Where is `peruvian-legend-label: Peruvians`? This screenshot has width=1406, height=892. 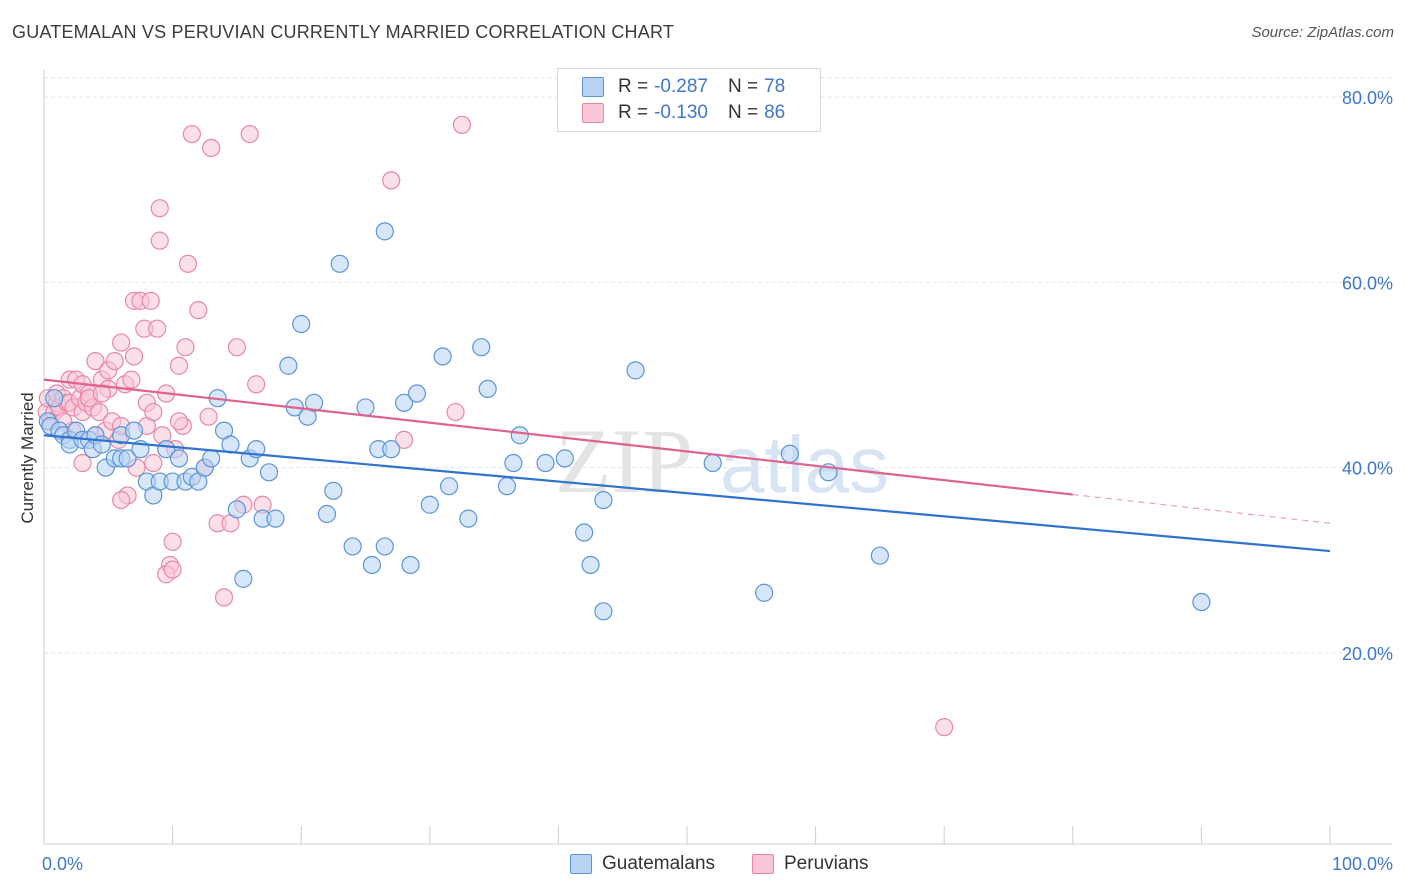
peruvian-legend-label: Peruvians is located at coordinates (826, 863).